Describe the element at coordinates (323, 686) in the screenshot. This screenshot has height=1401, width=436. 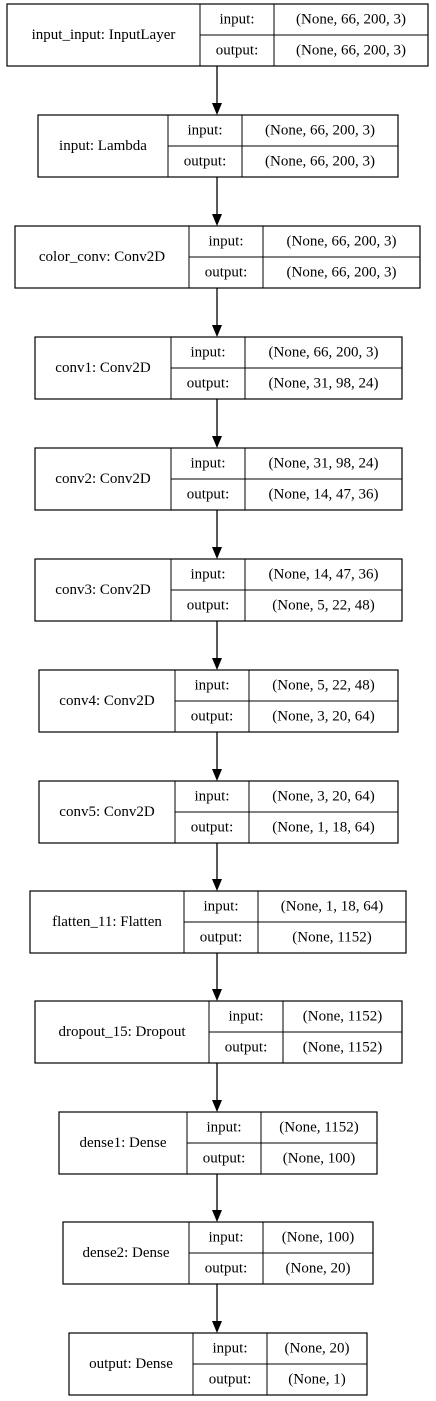
I see `input-shape: (None, 5, 22, 48)` at that location.